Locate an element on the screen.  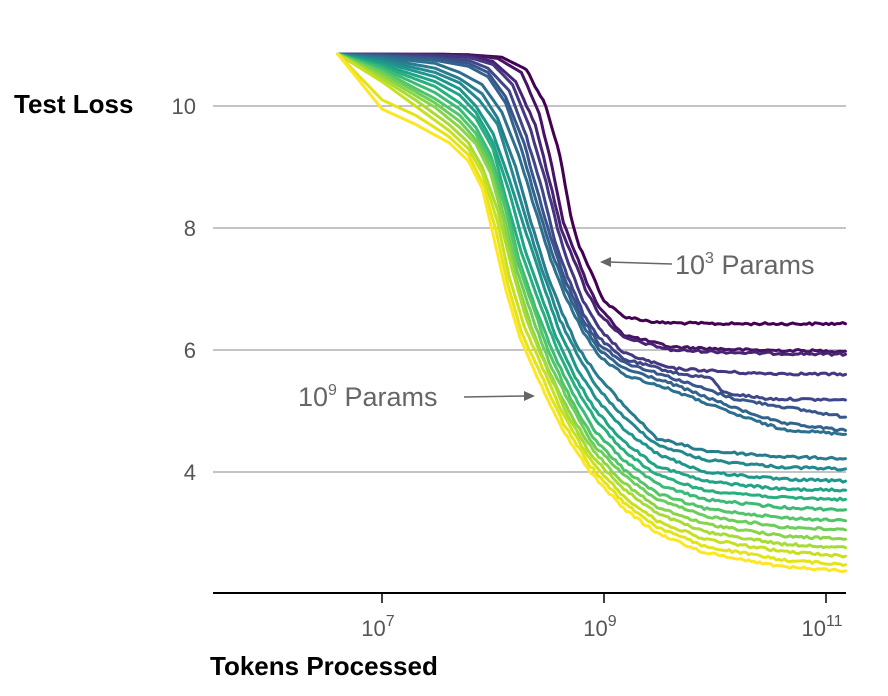
y-axis-label: Test Loss is located at coordinates (73, 104).